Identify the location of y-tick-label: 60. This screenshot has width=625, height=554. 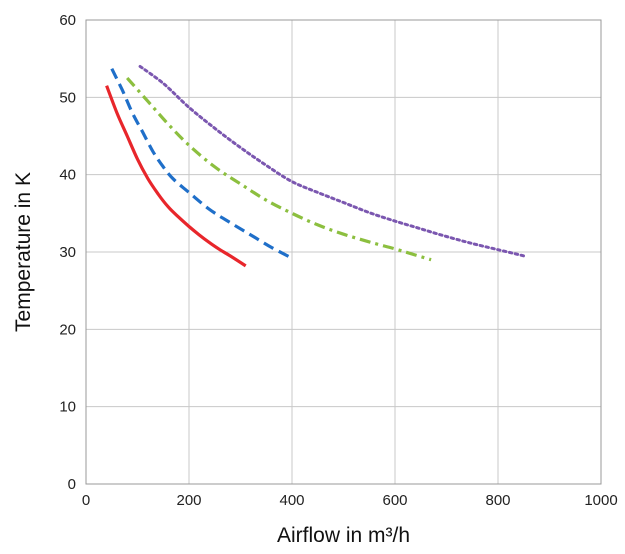
(67, 20).